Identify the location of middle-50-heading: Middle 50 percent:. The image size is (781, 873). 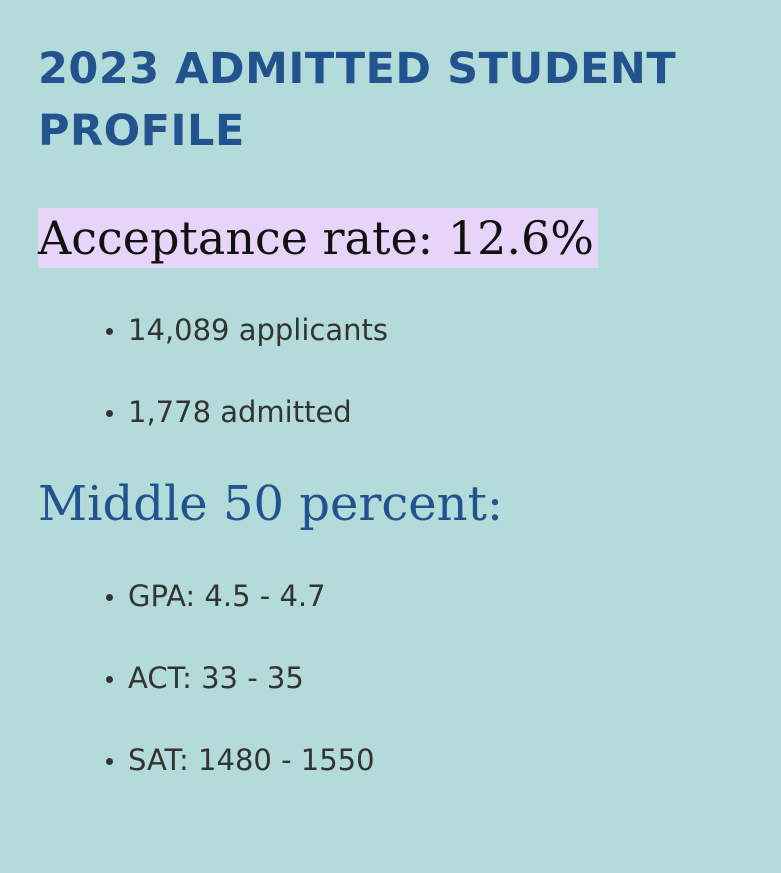
(271, 504).